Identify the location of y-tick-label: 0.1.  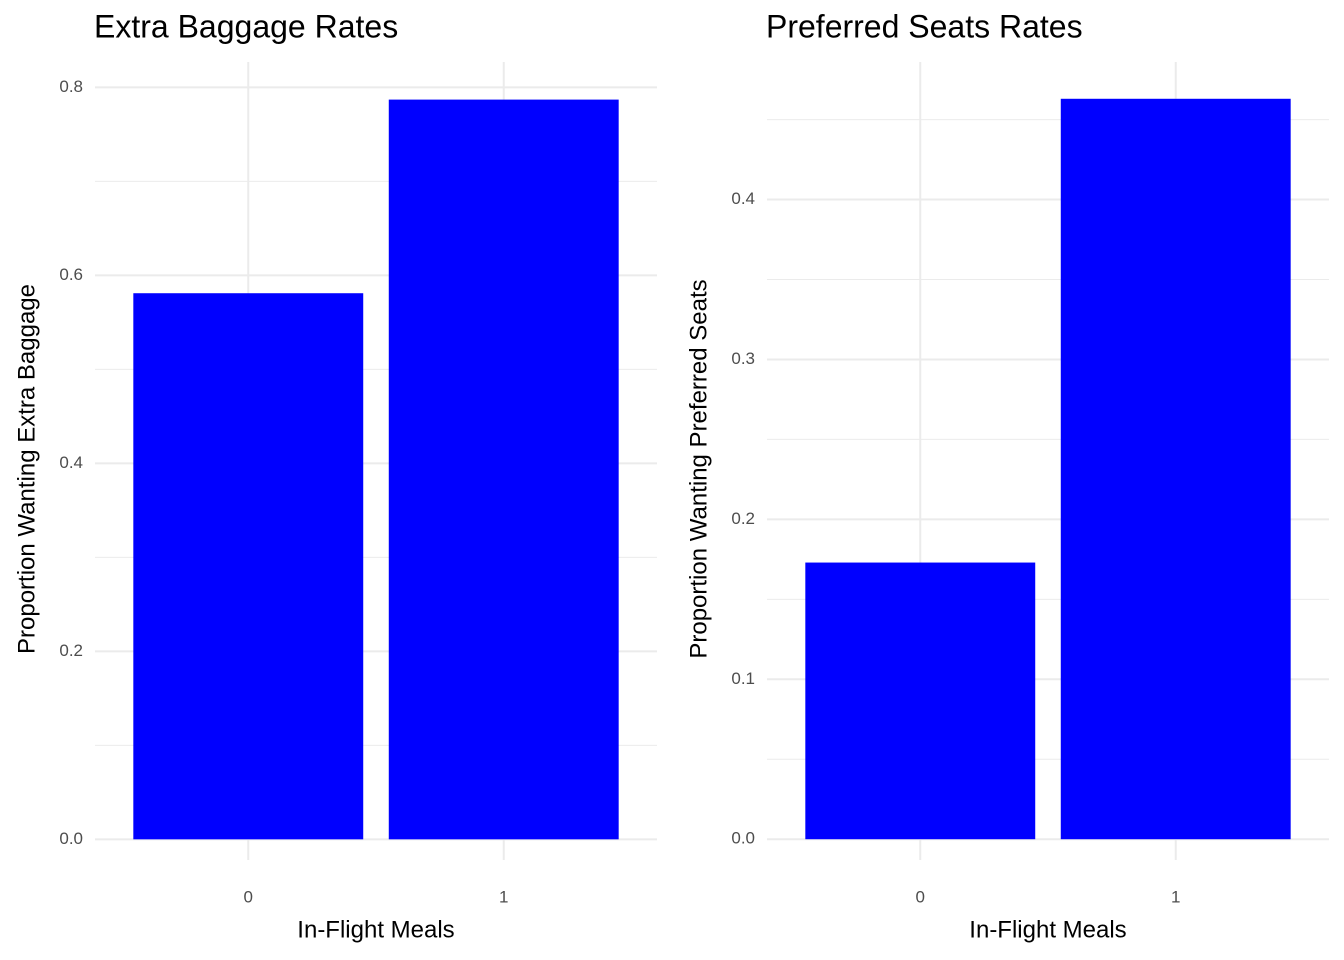
(743, 678).